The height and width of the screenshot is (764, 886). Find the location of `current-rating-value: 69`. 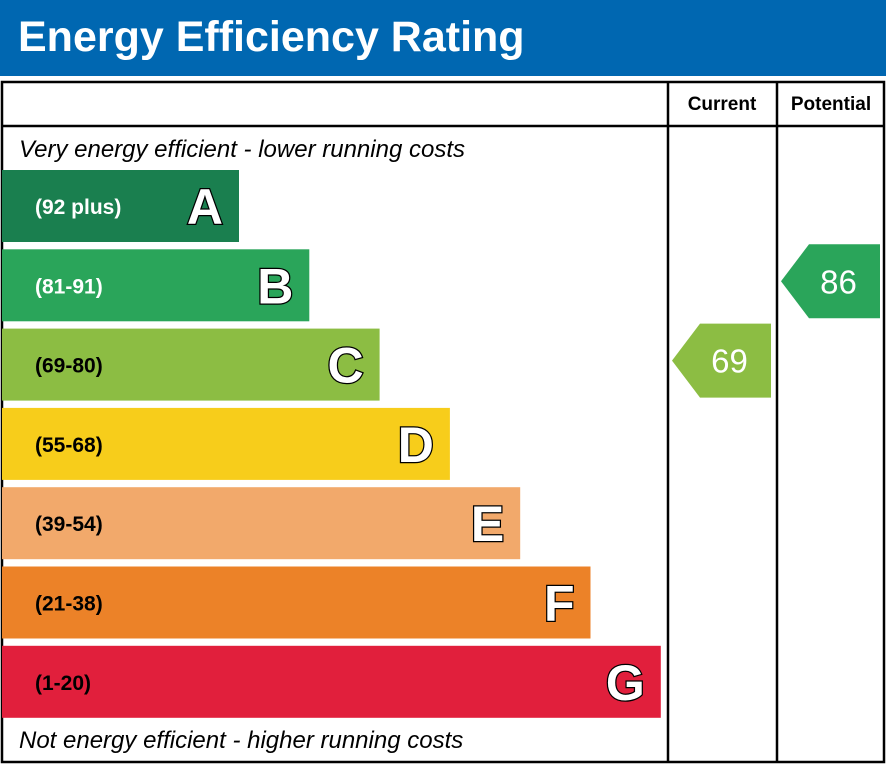

current-rating-value: 69 is located at coordinates (729, 361).